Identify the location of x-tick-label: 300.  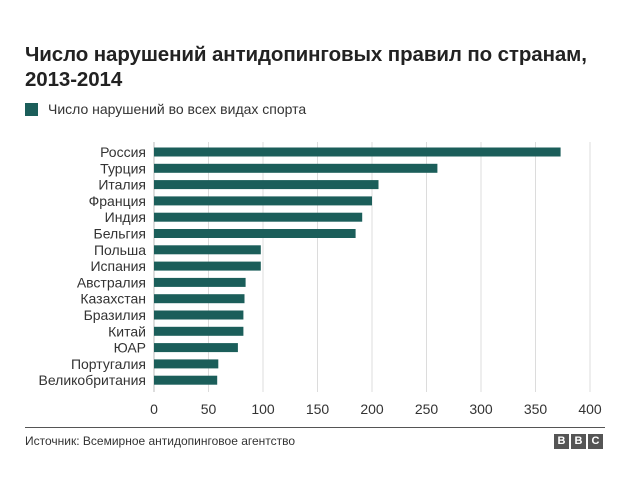
(481, 409).